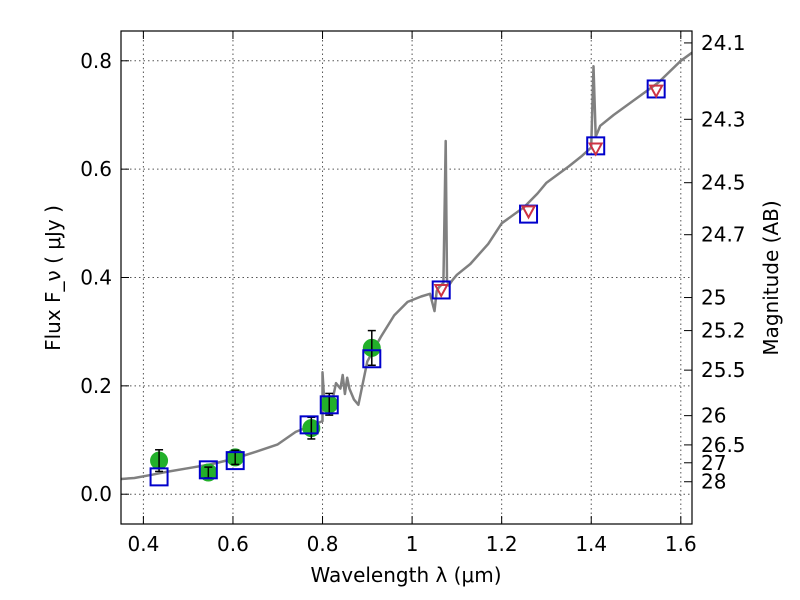 This screenshot has width=800, height=600. Describe the element at coordinates (681, 544) in the screenshot. I see `x-tick-label: 1.6` at that location.